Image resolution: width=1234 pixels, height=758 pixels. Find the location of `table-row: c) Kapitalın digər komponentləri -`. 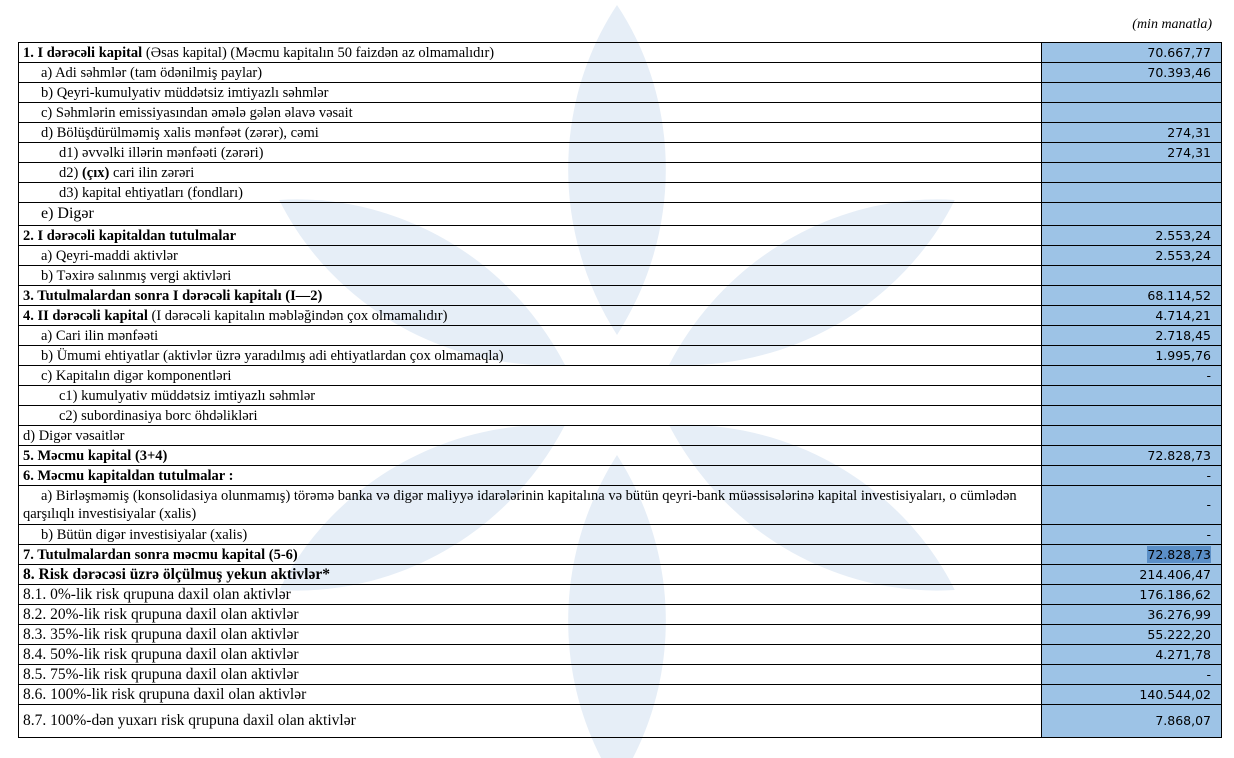

table-row: c) Kapitalın digər komponentləri - is located at coordinates (620, 375).